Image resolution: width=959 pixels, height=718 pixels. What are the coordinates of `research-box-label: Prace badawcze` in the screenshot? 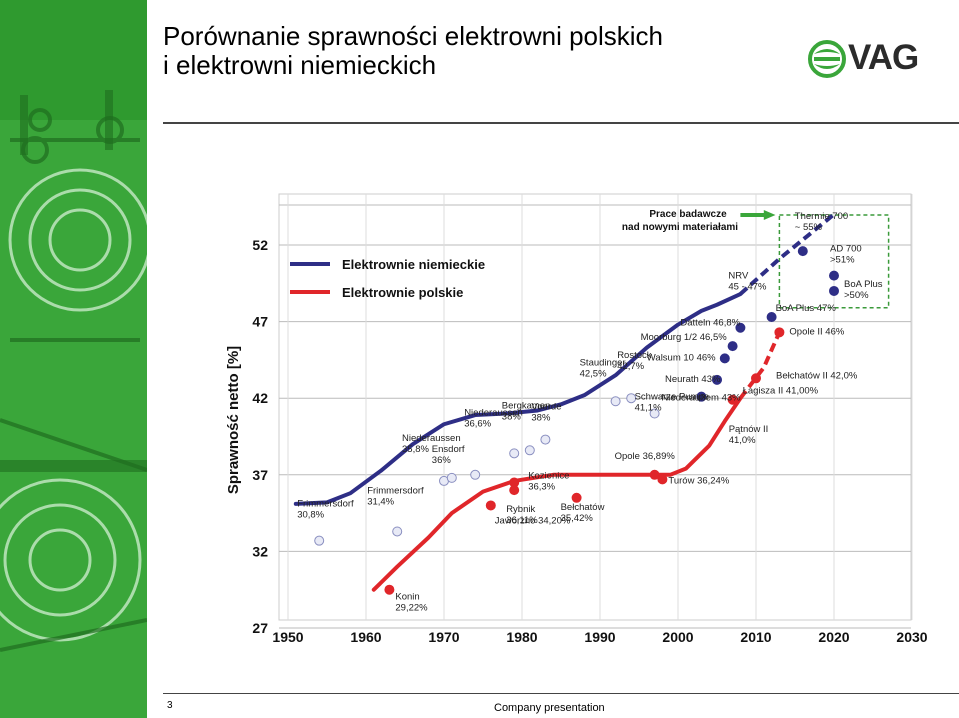 It's located at (688, 214).